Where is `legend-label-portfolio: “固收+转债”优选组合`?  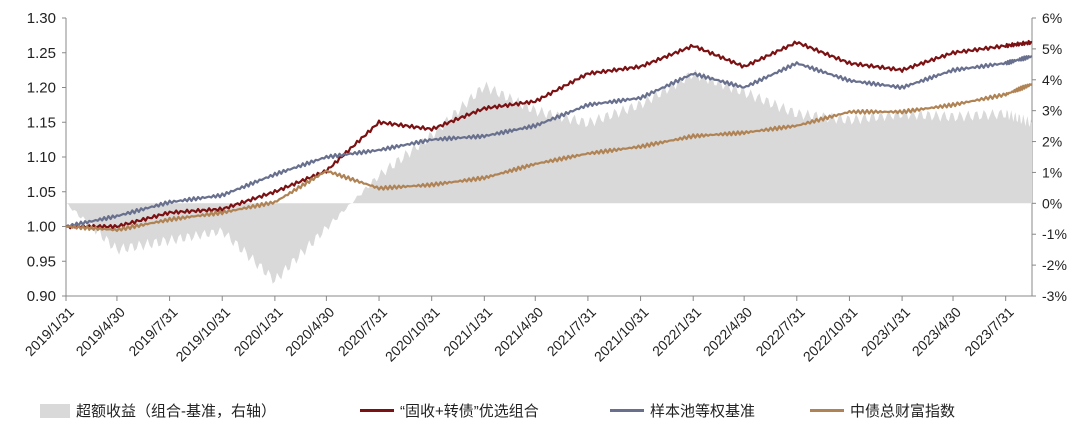
legend-label-portfolio: “固收+转债”优选组合 is located at coordinates (469, 411).